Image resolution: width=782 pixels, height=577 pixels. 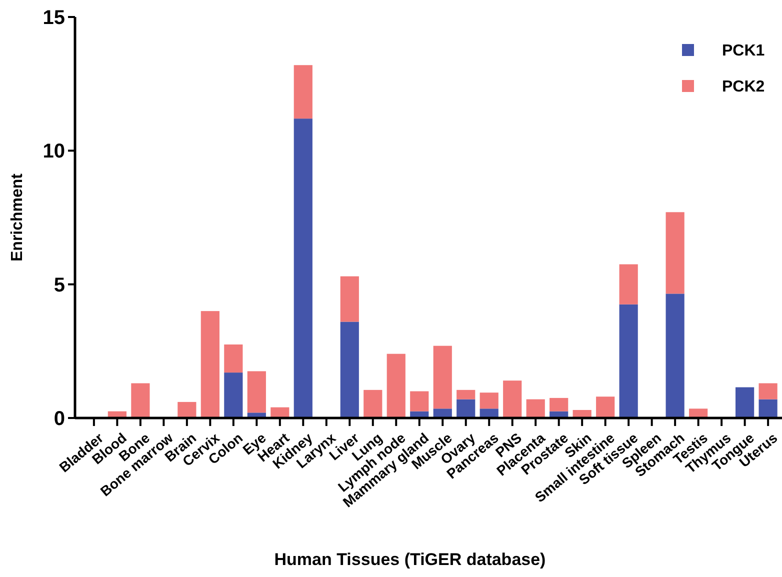 I want to click on legend-label: PCK2, so click(x=743, y=87).